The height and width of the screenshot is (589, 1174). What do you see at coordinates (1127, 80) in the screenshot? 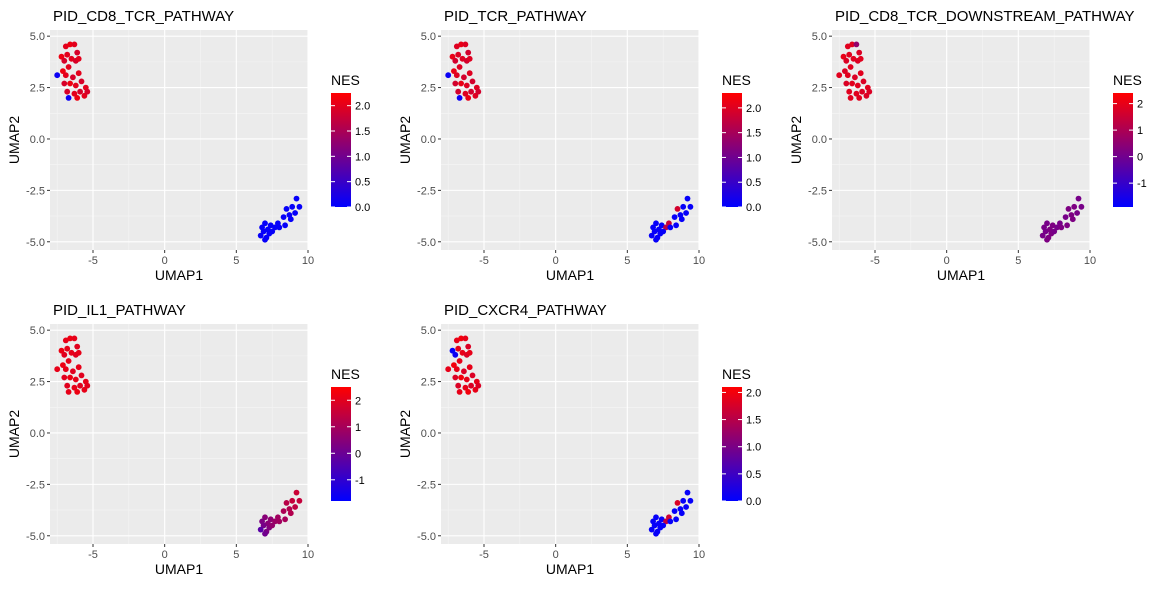
I see `legend-title: NES` at bounding box center [1127, 80].